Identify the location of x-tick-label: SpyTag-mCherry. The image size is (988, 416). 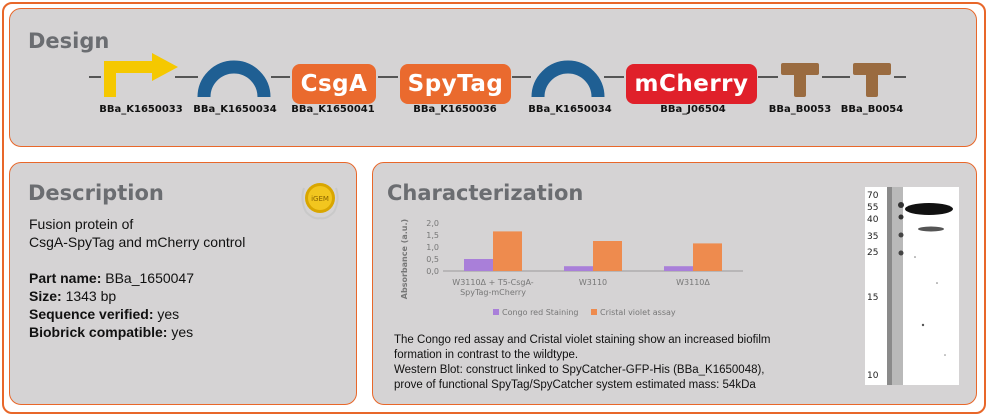
(493, 292).